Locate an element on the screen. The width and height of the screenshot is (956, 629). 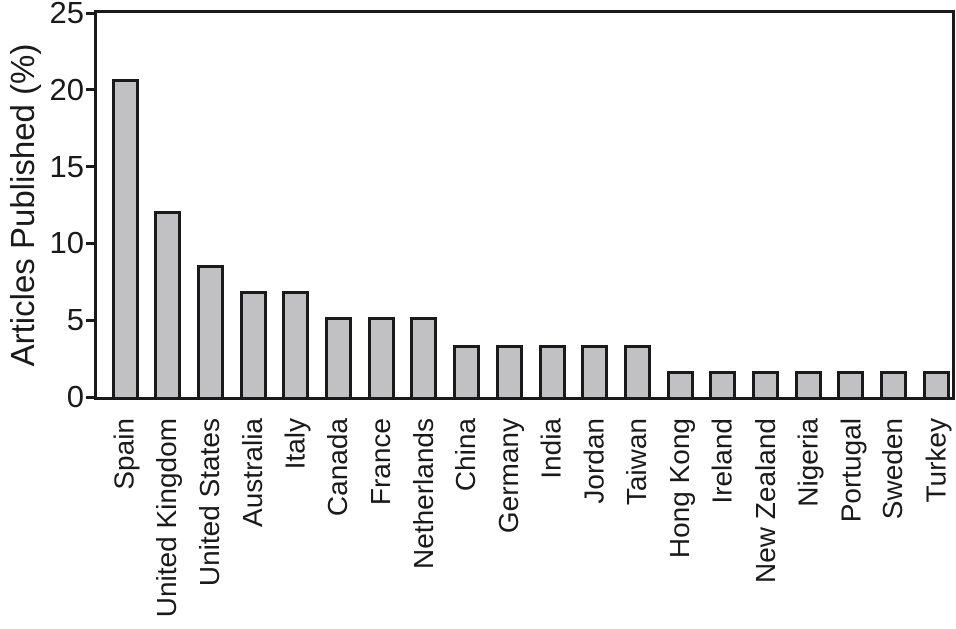
y-tick-label: 15 is located at coordinates (66, 166).